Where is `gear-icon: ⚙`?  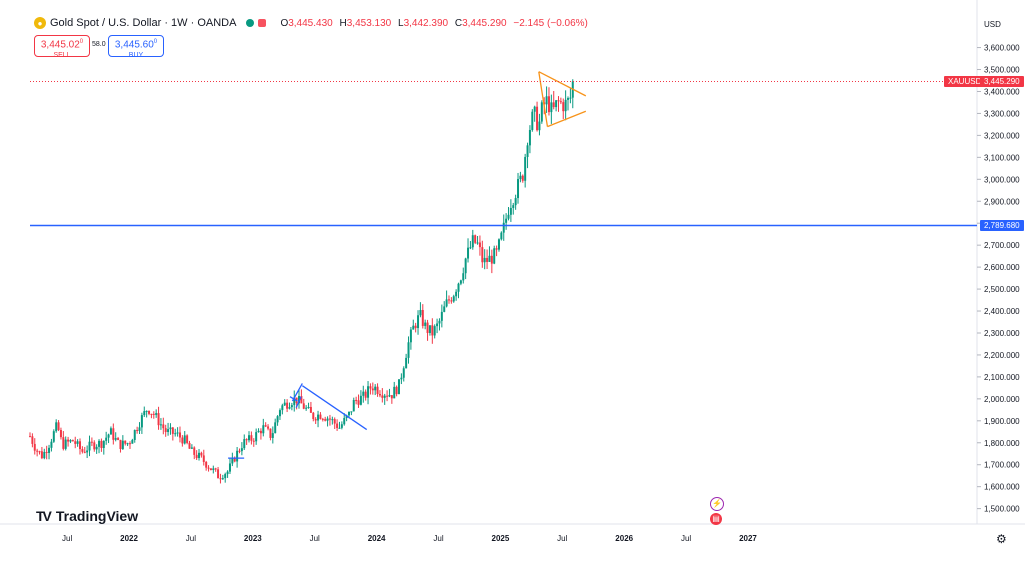 gear-icon: ⚙ is located at coordinates (1001, 539).